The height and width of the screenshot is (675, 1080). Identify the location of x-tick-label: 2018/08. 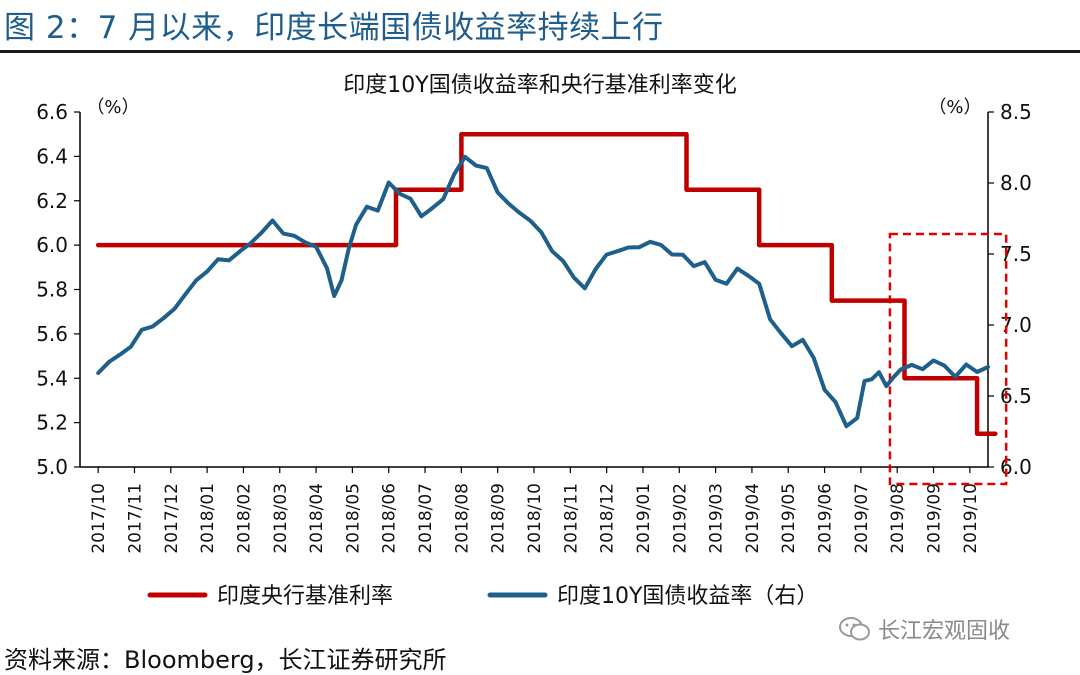
(462, 518).